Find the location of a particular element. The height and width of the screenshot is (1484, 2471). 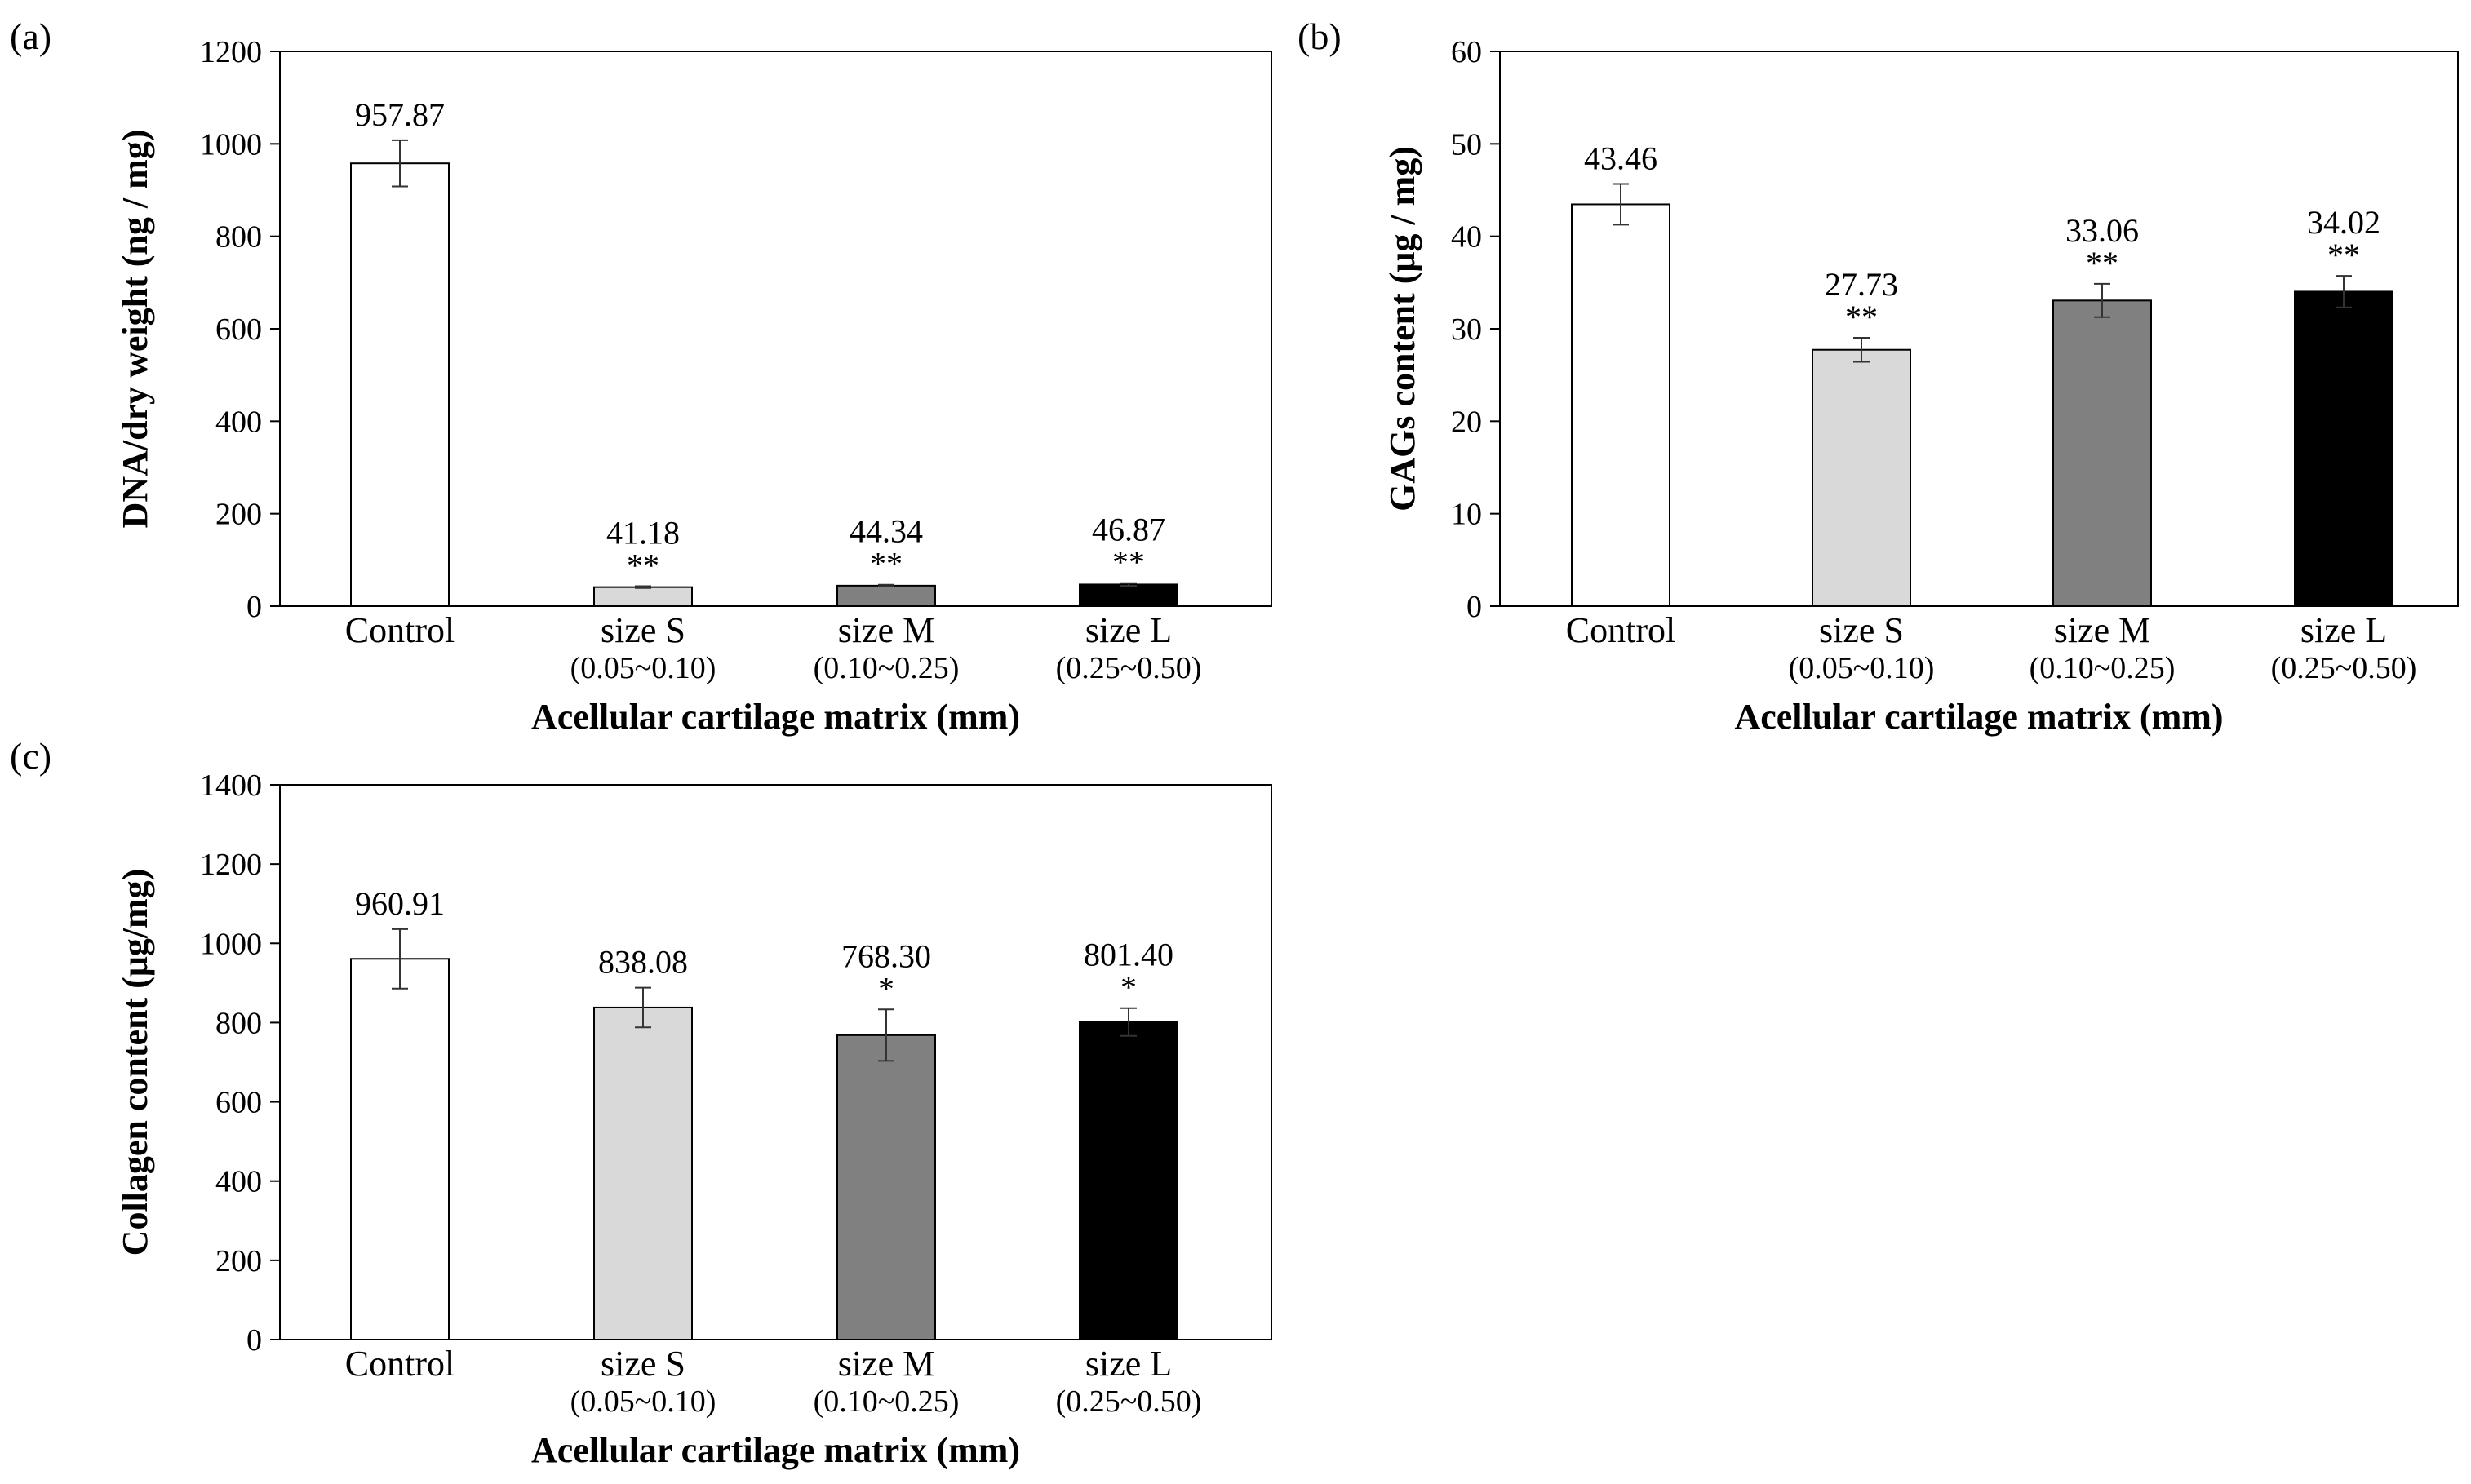

panel-c-y-axis-title: Collagen content (μg/mg) is located at coordinates (135, 1062).